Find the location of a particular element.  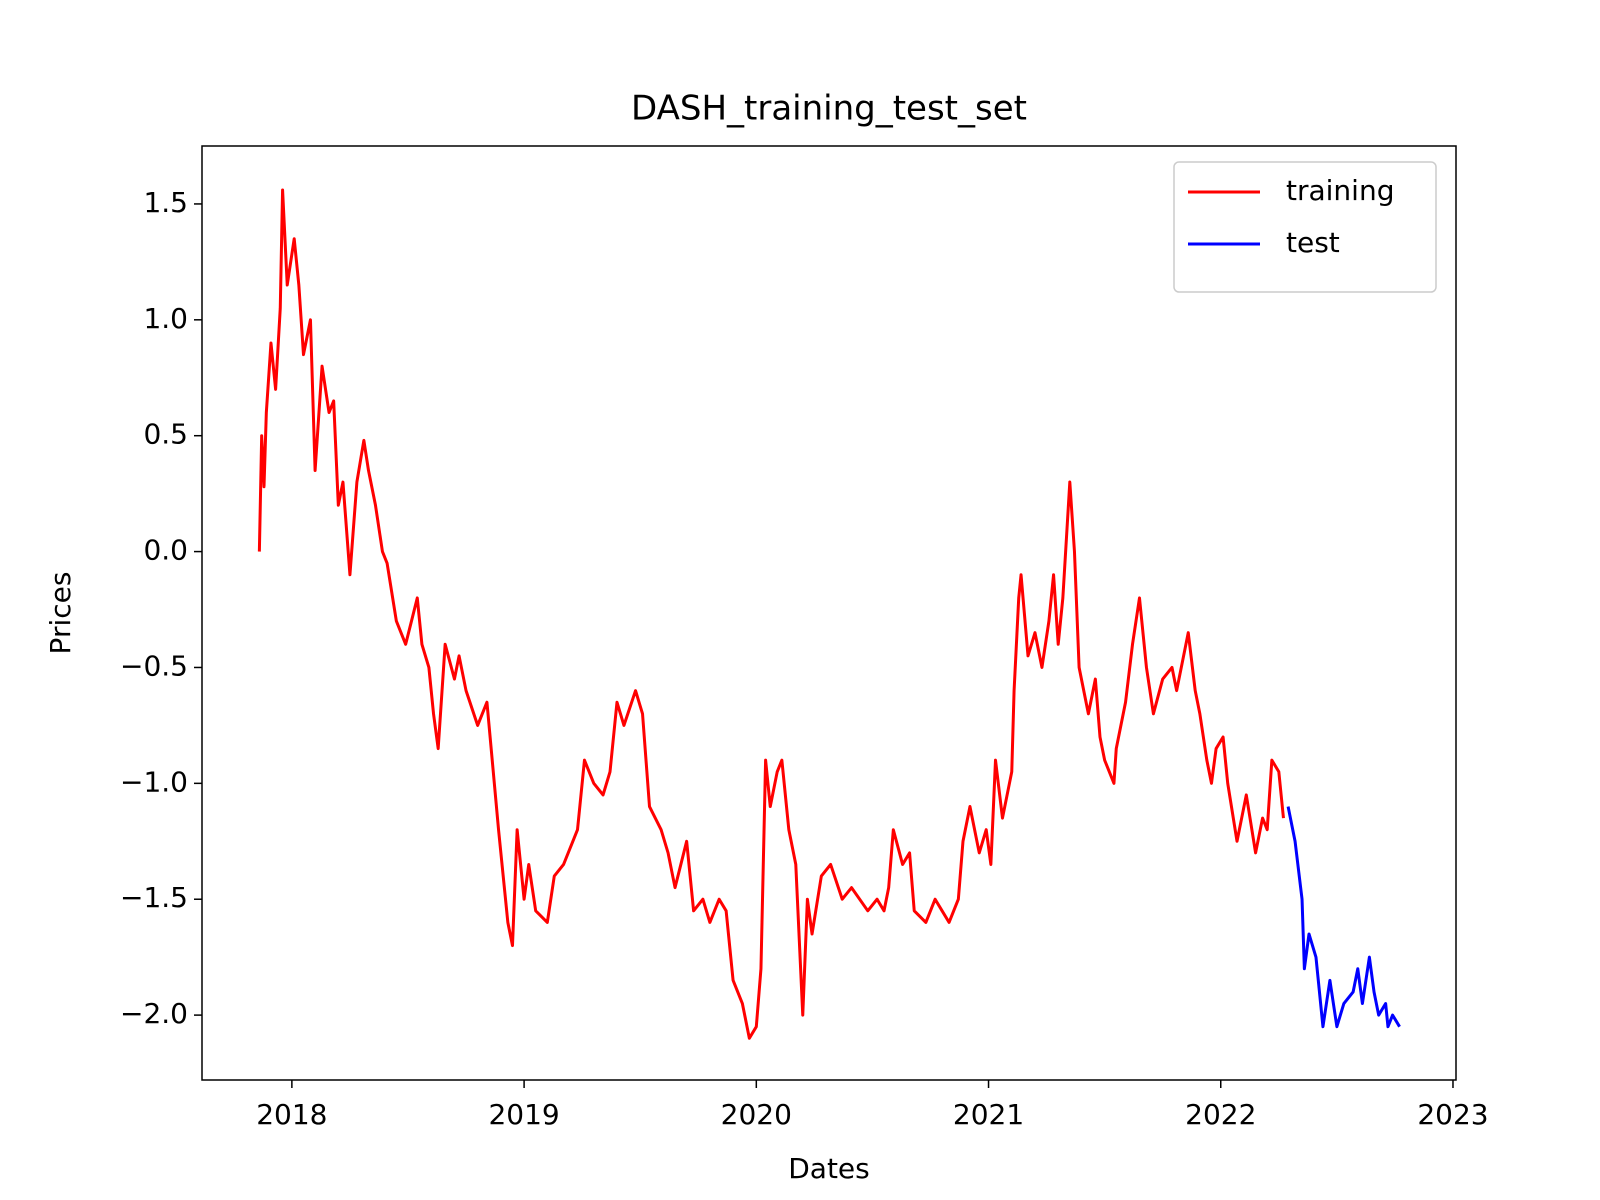

y-tick-label: −1.0 is located at coordinates (154, 781).